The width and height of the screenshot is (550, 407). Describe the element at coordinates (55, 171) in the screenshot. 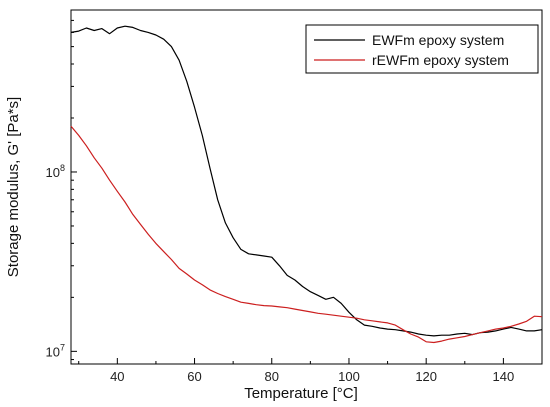

I see `y-tick-label: 10⁸` at that location.